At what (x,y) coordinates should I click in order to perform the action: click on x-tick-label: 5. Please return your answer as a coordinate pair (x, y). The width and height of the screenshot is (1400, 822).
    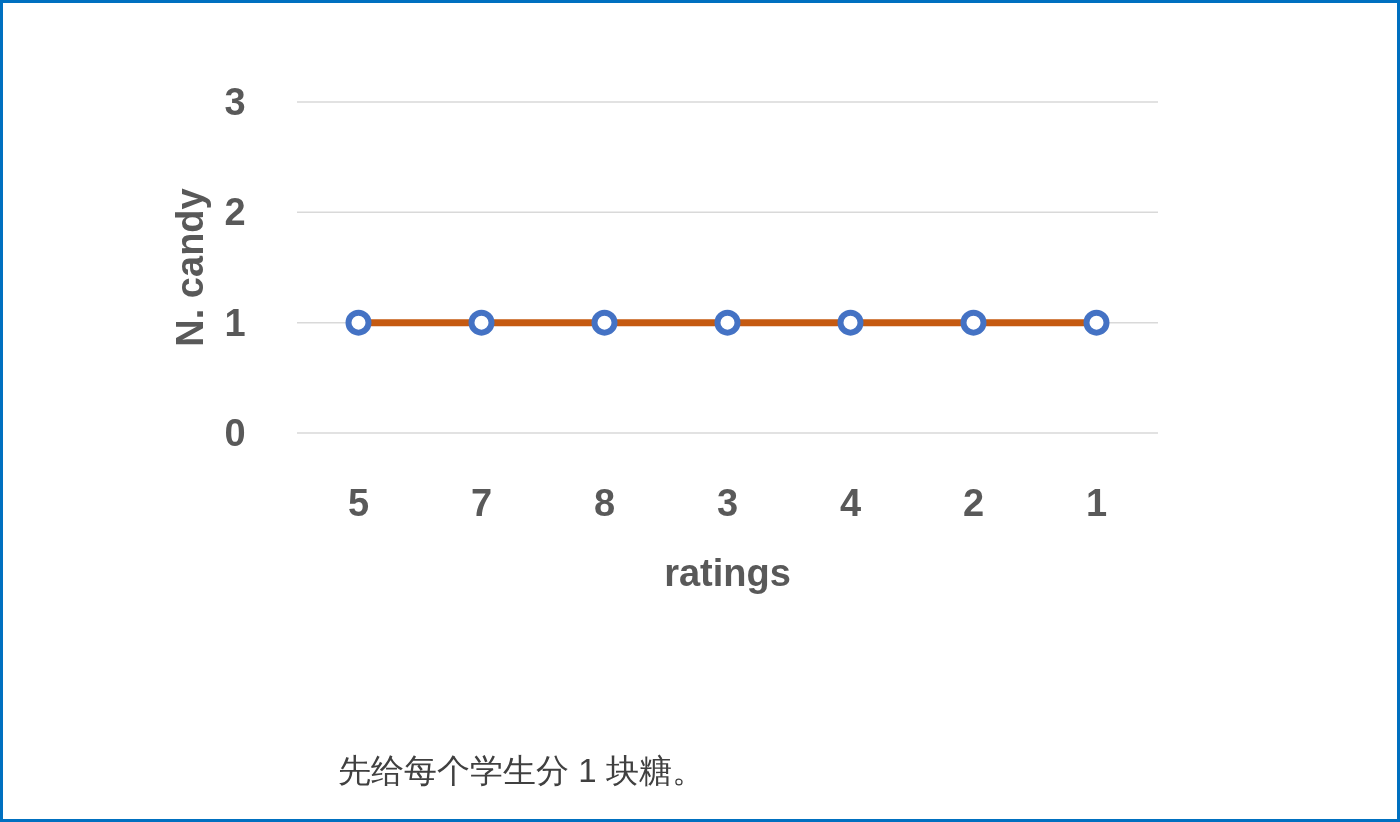
    Looking at the image, I should click on (358, 503).